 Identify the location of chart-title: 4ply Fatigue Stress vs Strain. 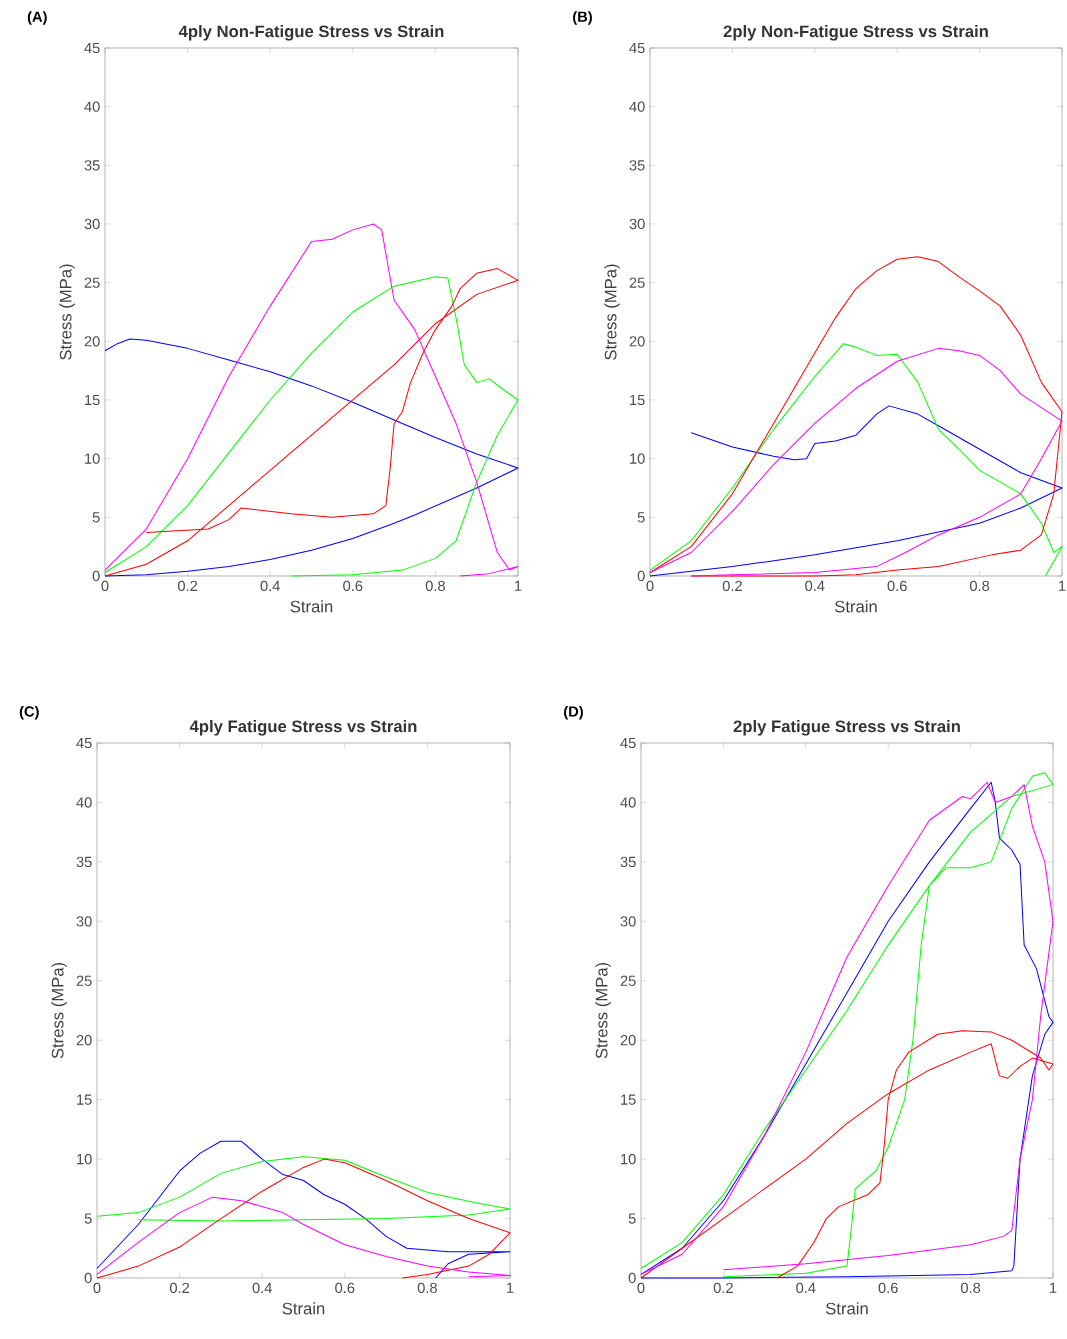
(303, 728).